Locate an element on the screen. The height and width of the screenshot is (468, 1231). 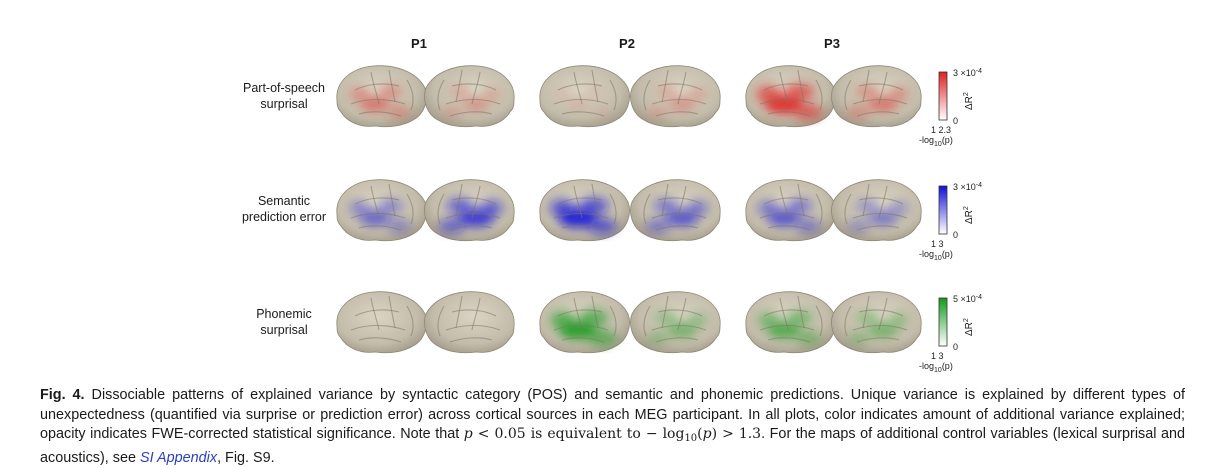
colorbar-p-label: -log10(p) is located at coordinates (936, 255).